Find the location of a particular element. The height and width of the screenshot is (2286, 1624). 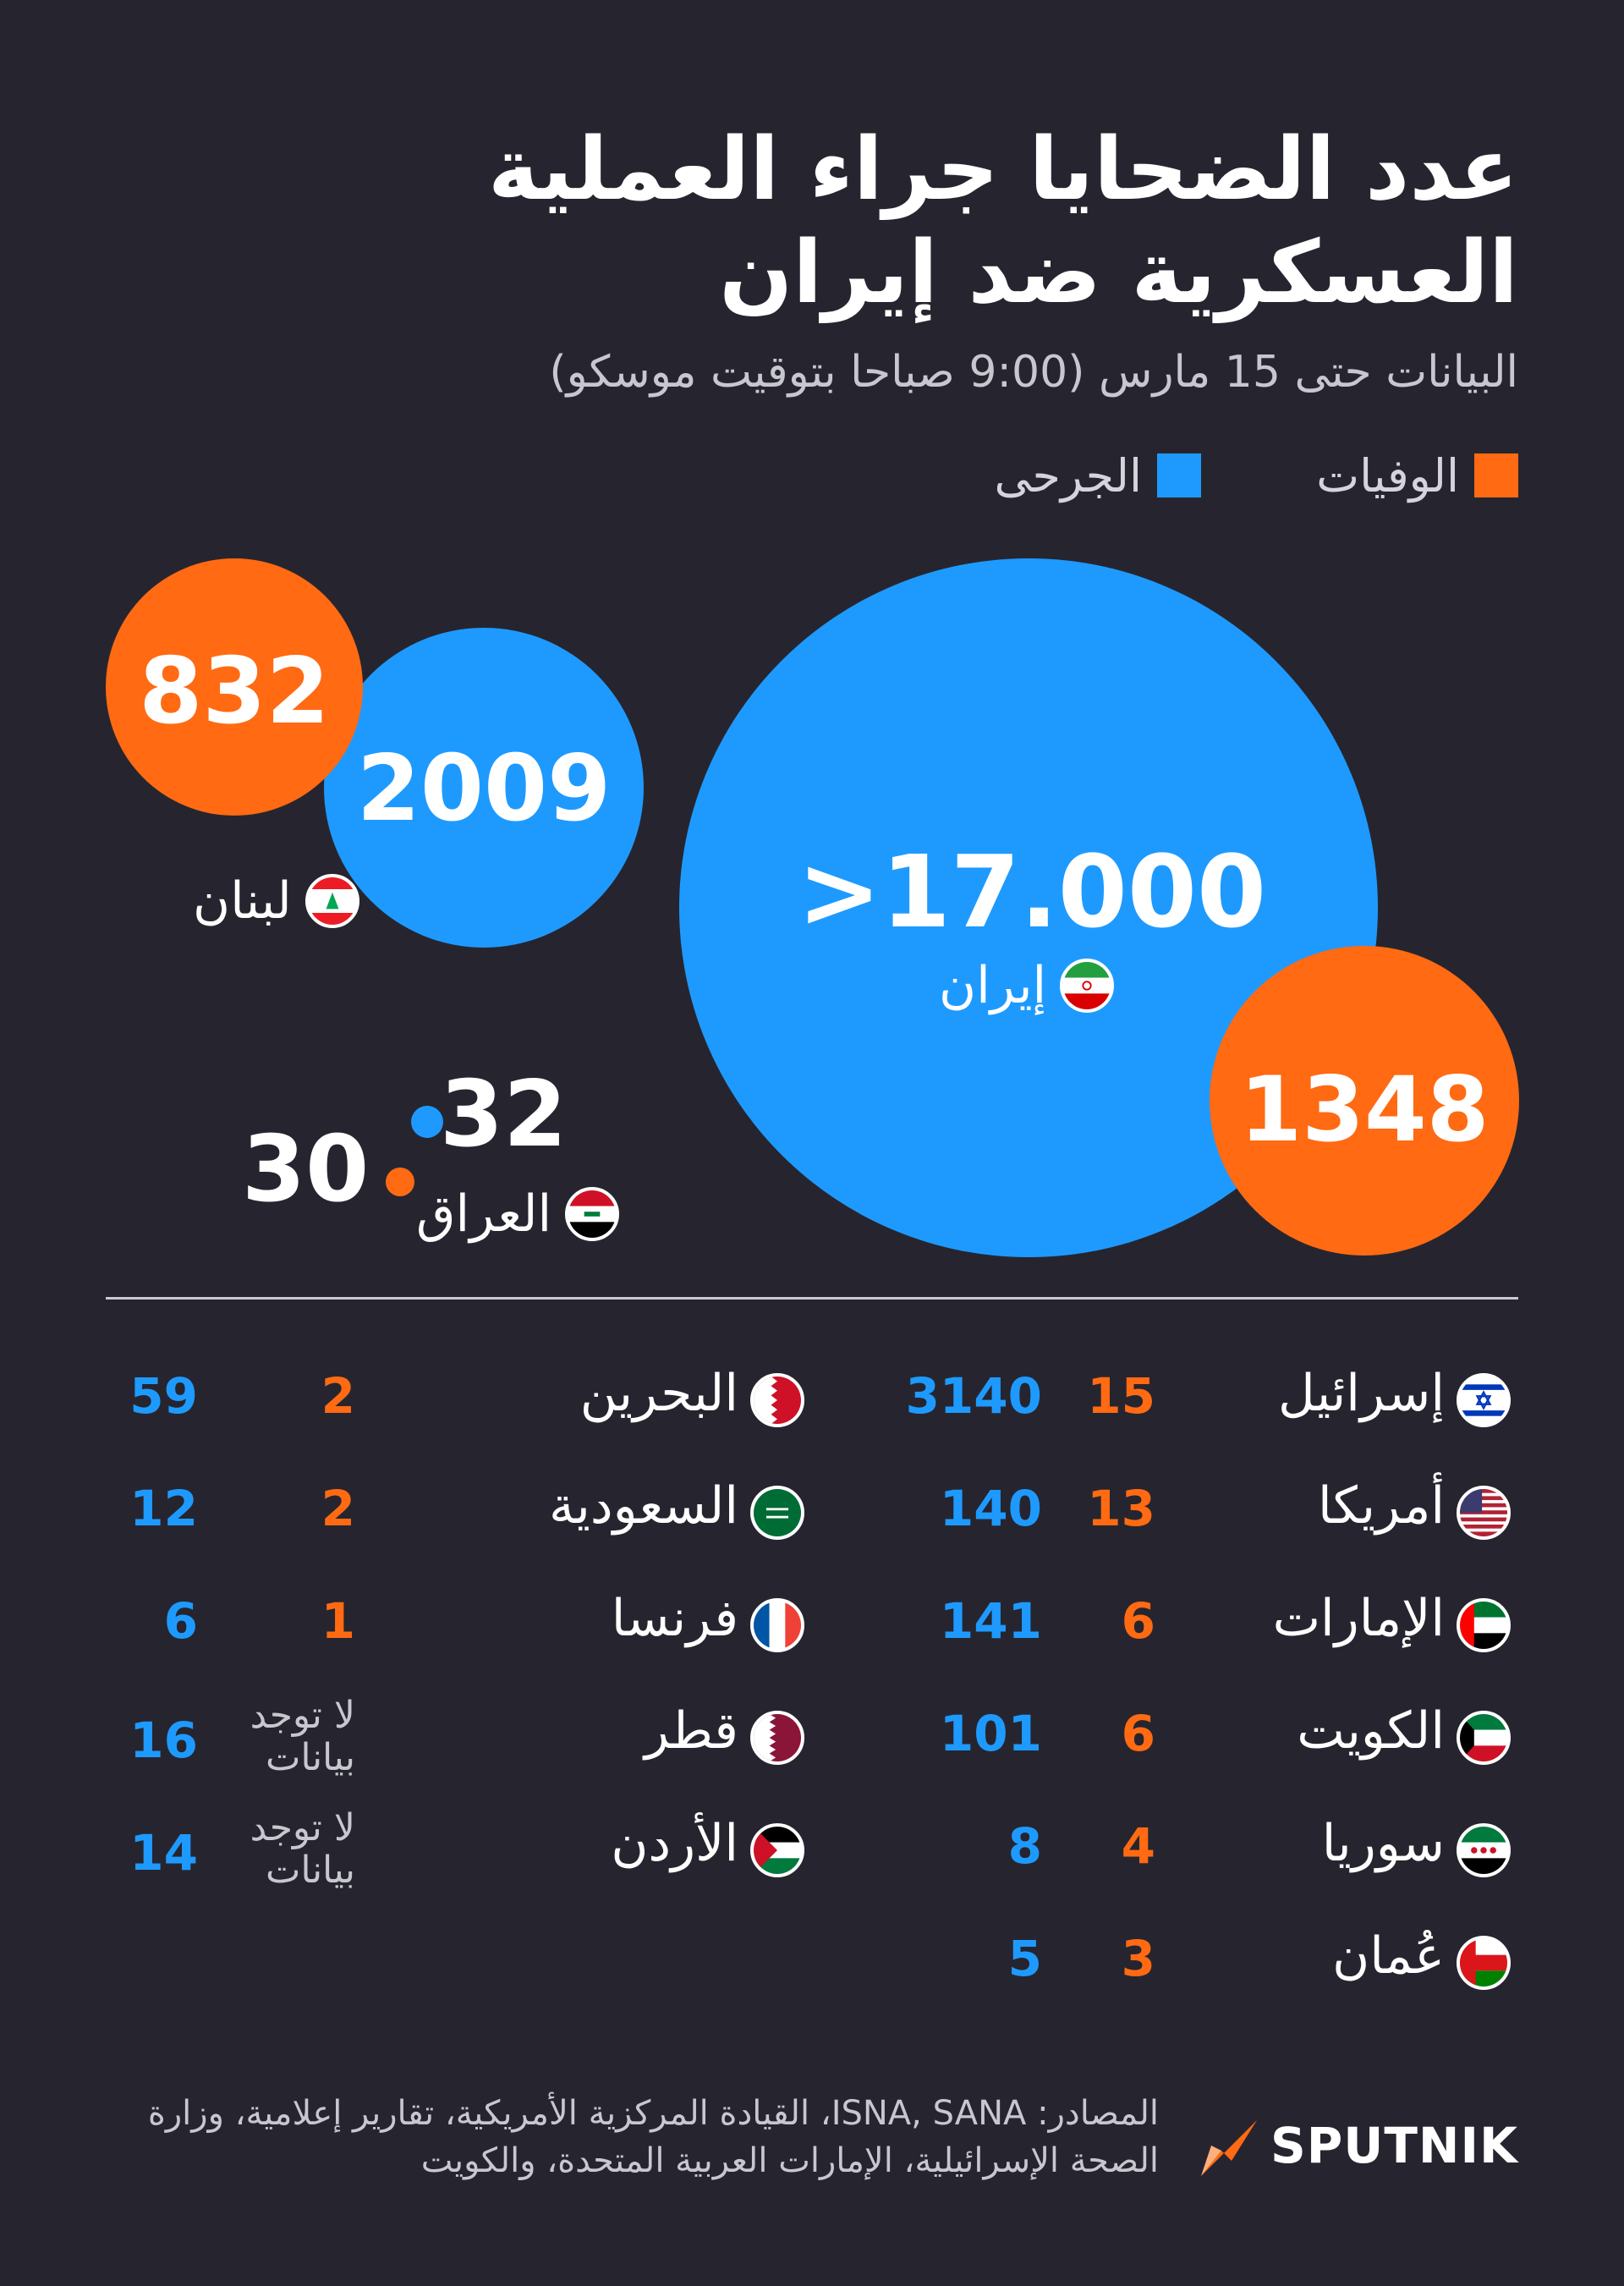

syria-flag-icon is located at coordinates (1484, 1850).